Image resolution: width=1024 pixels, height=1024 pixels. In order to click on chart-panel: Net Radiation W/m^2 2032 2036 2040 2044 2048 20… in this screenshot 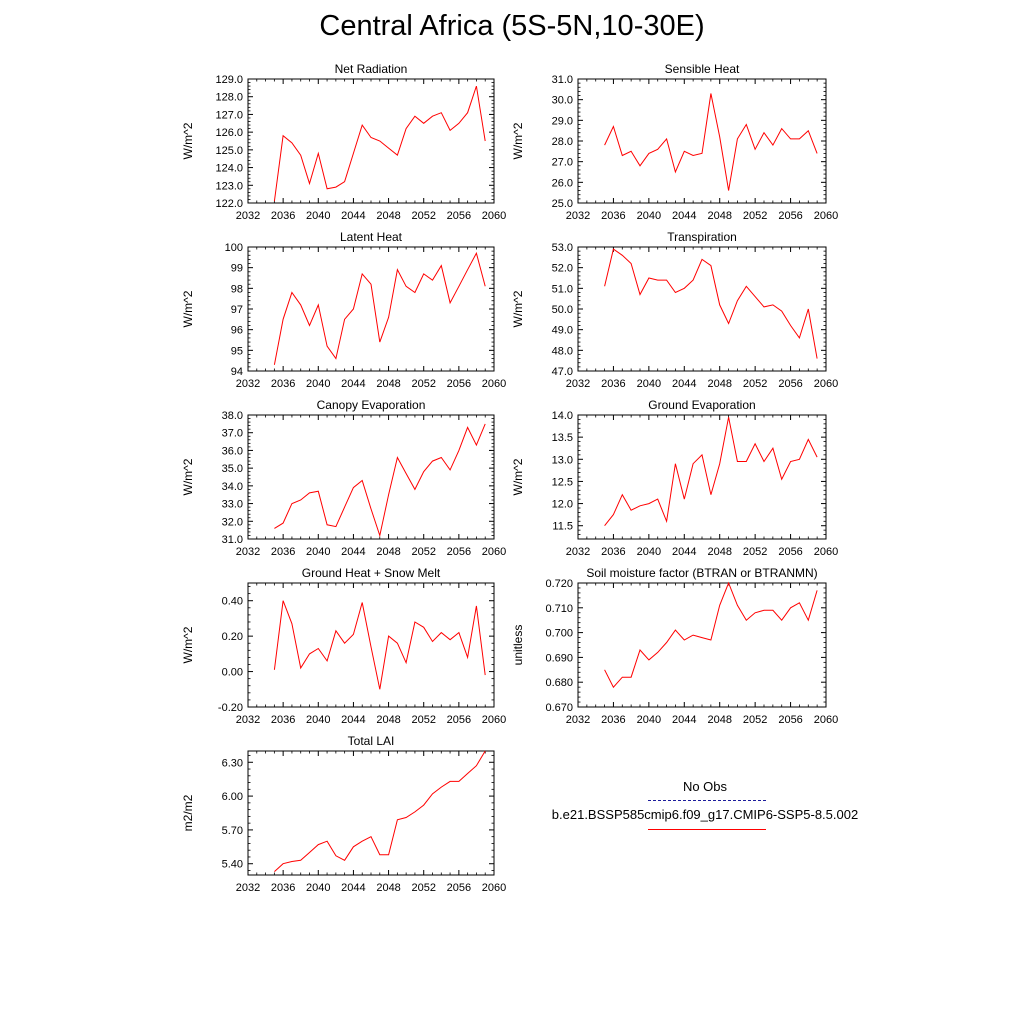, I will do `click(343, 142)`.